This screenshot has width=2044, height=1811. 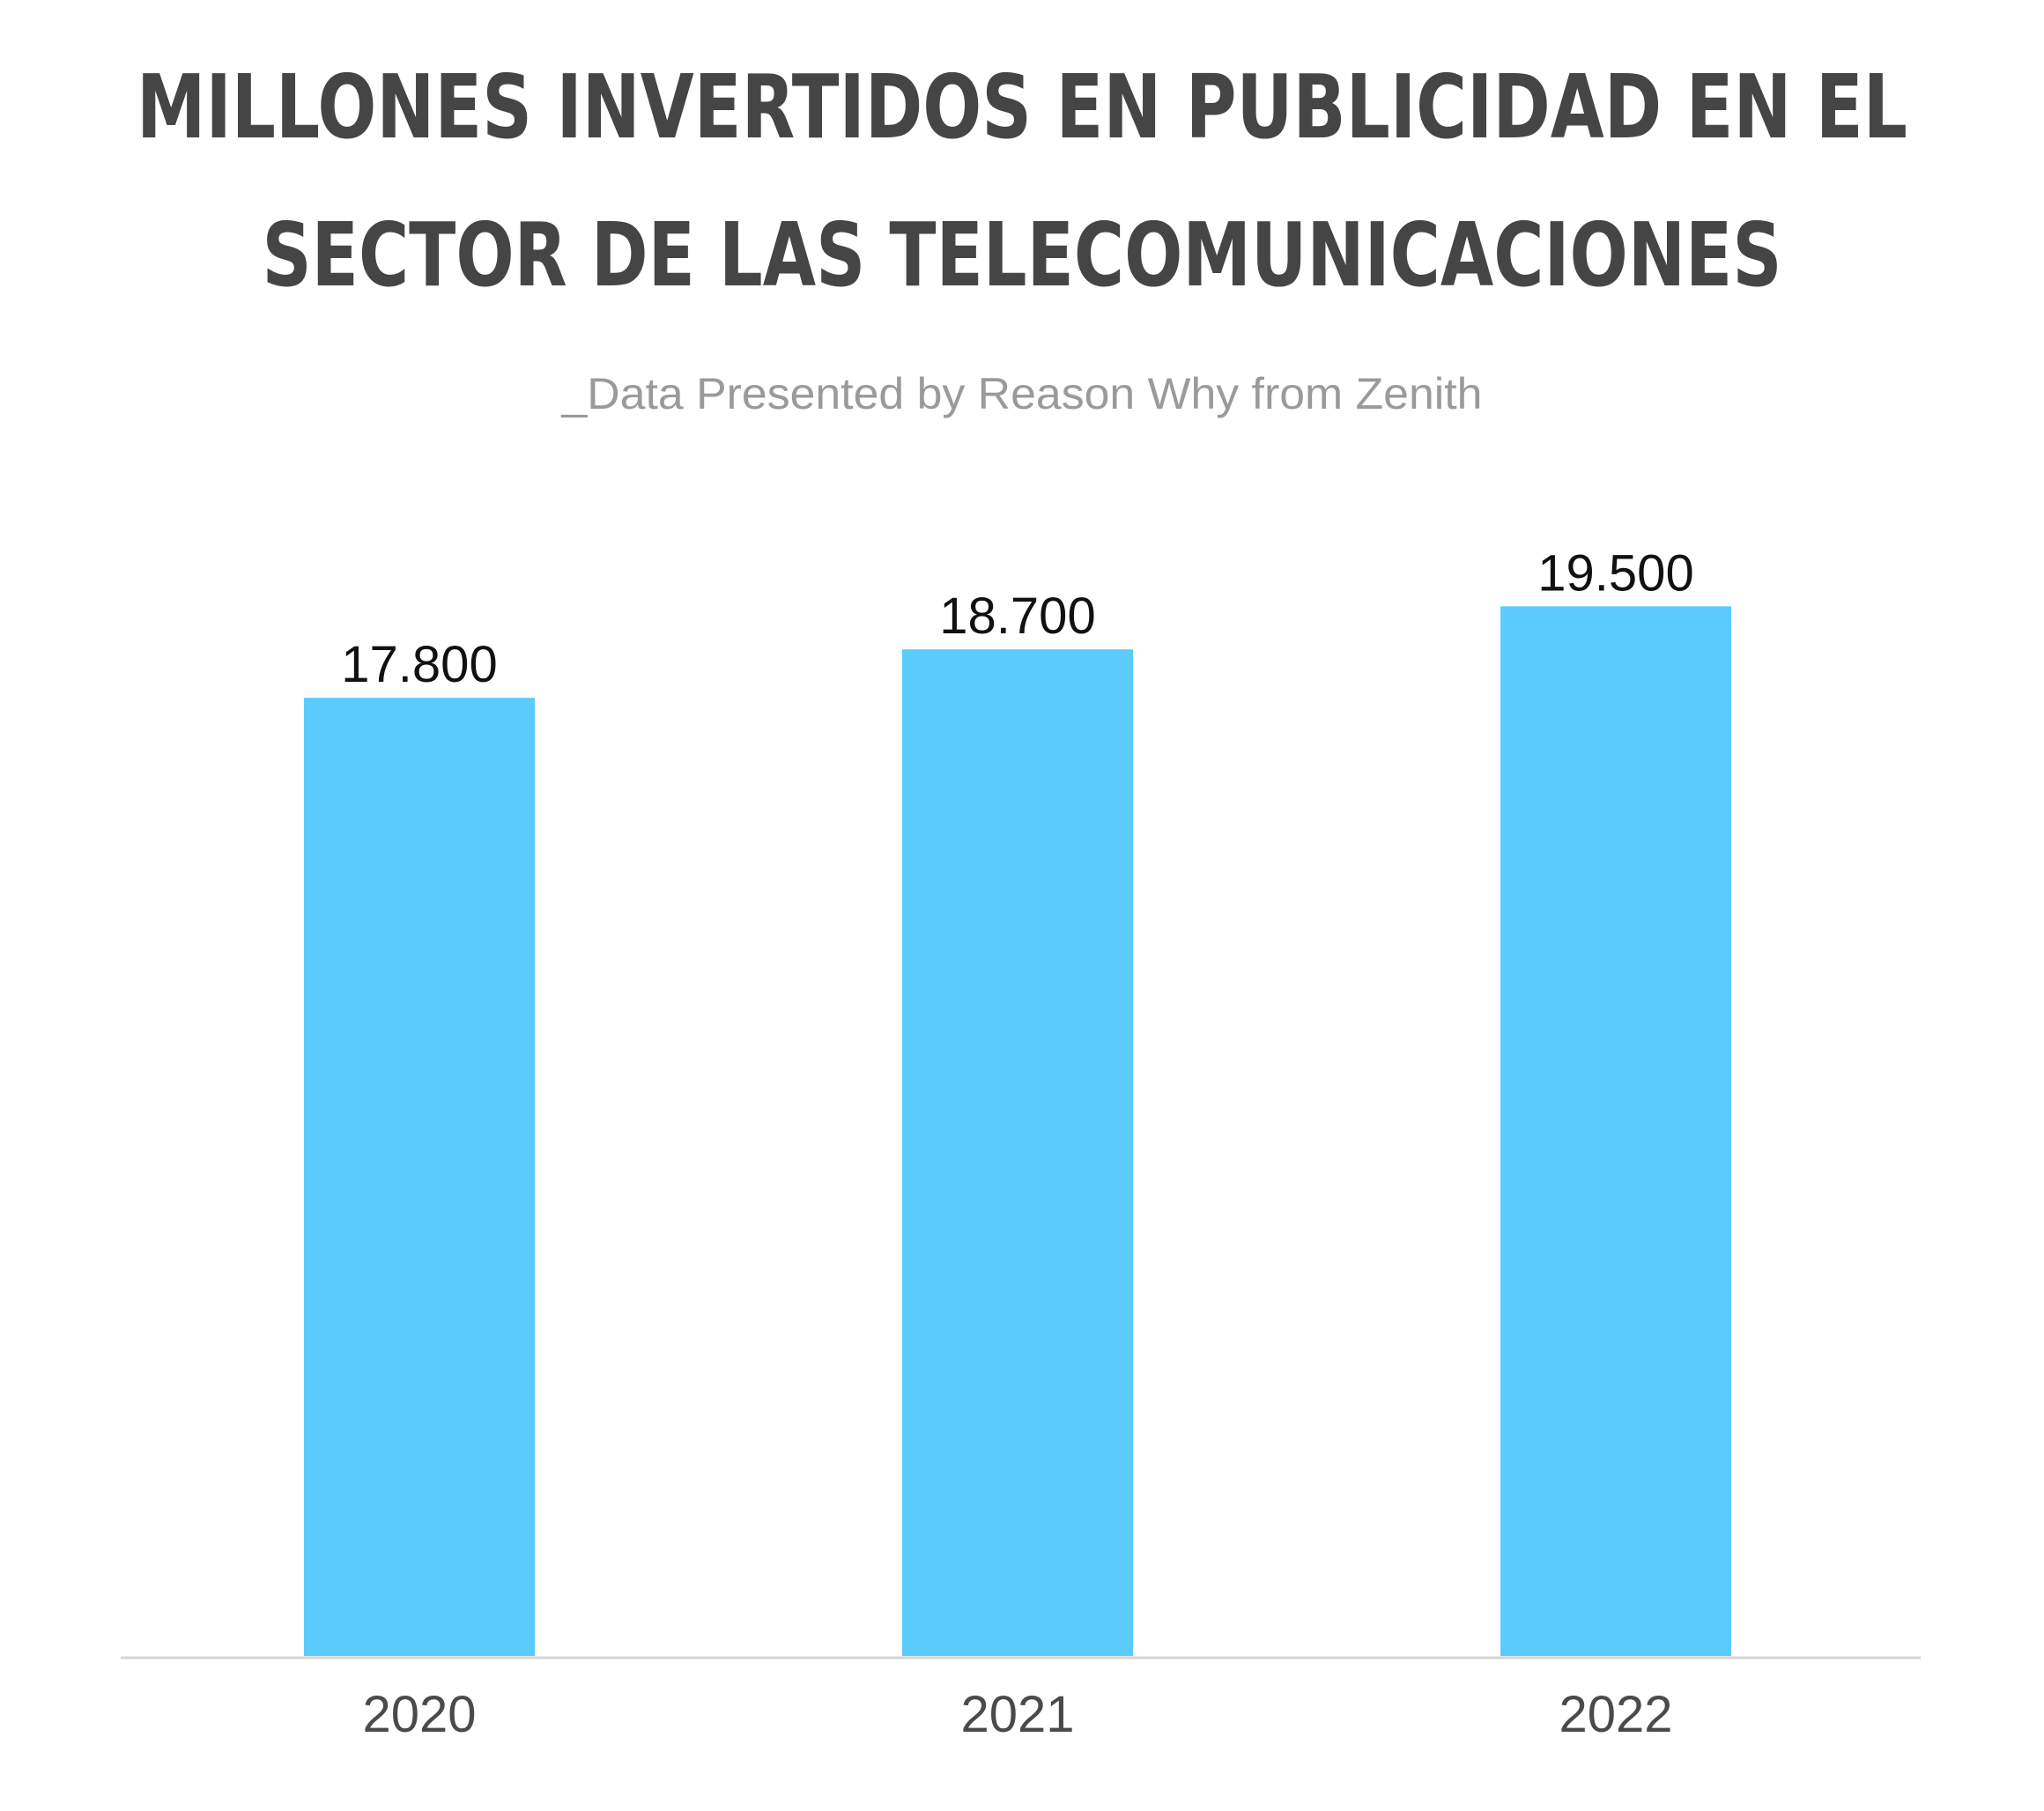 I want to click on value-labels-group: 17.800 18.700 19.500, so click(x=1017, y=618).